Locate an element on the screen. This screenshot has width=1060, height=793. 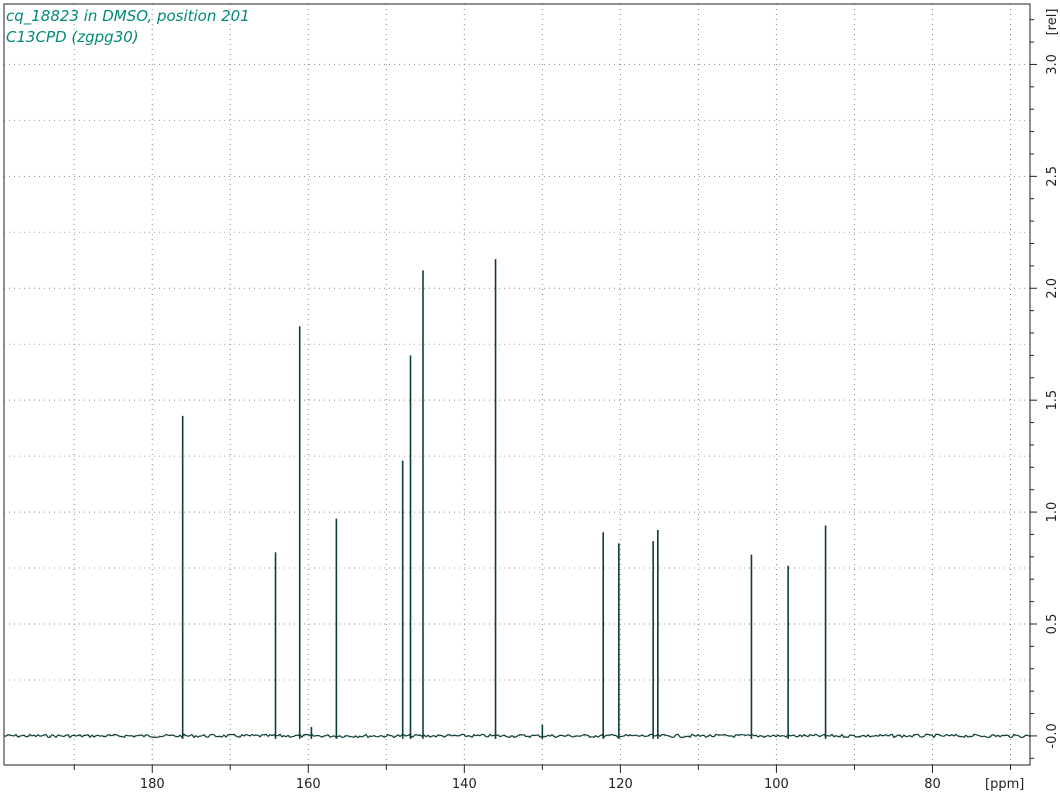
x-tick-label: 160 is located at coordinates (308, 784).